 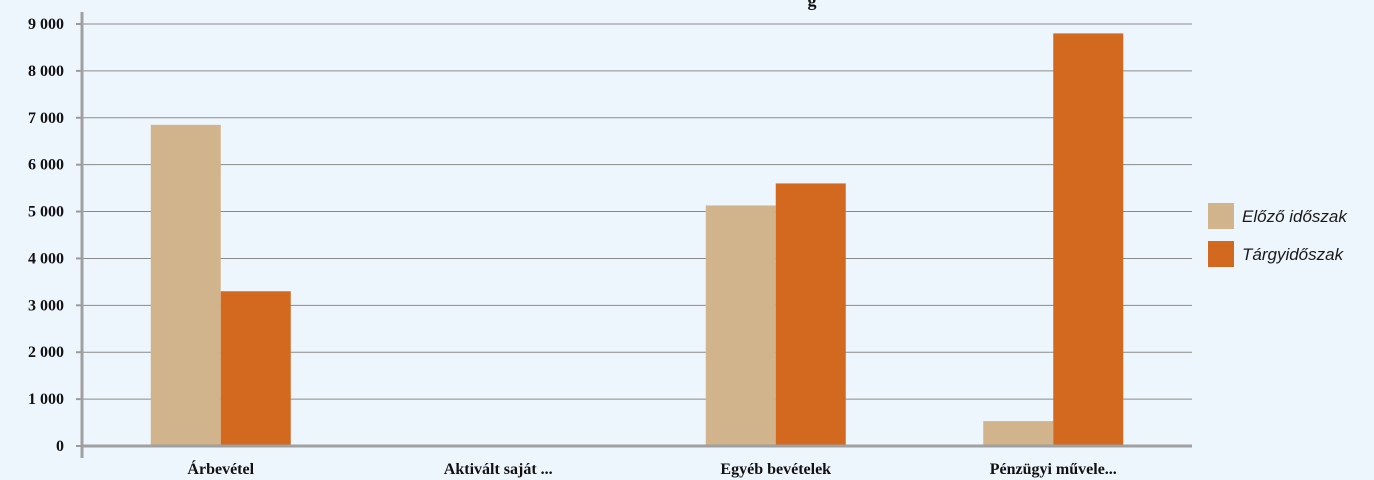 I want to click on y-tick-label: 2 000, so click(x=46, y=352).